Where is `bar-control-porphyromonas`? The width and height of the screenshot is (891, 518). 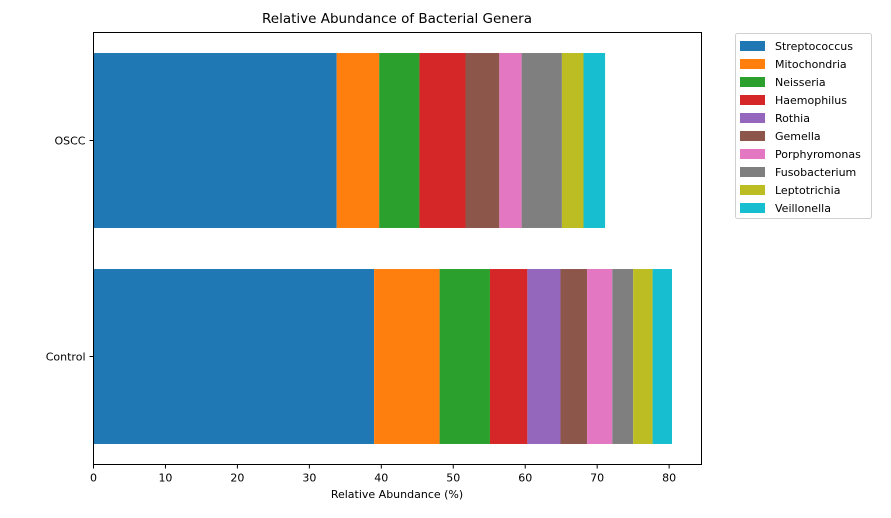
bar-control-porphyromonas is located at coordinates (600, 356).